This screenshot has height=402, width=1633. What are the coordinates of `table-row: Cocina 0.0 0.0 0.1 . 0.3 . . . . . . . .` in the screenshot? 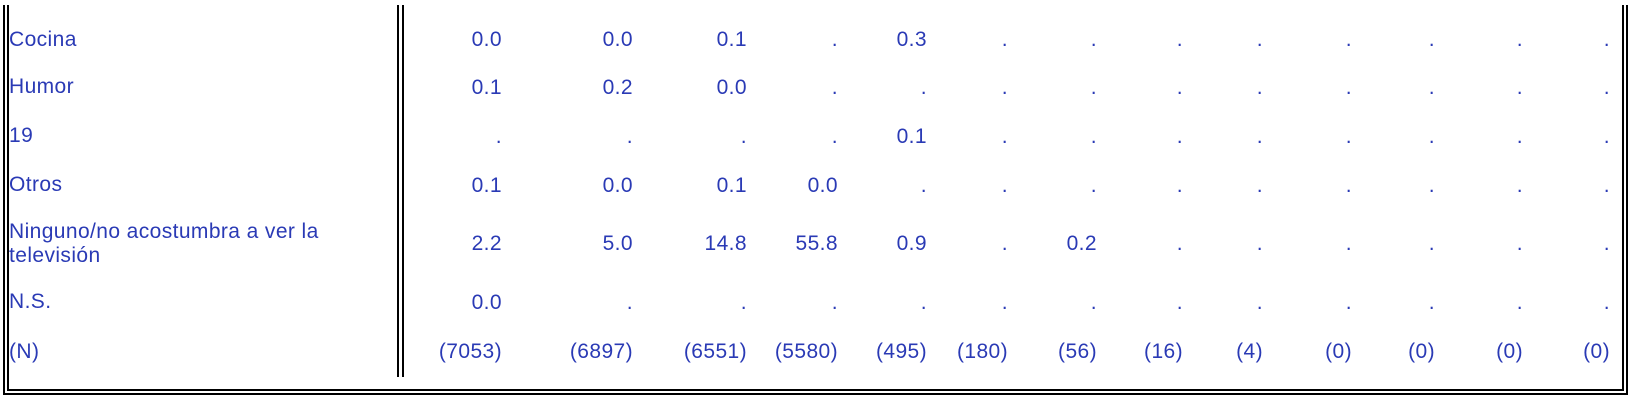 It's located at (815, 34).